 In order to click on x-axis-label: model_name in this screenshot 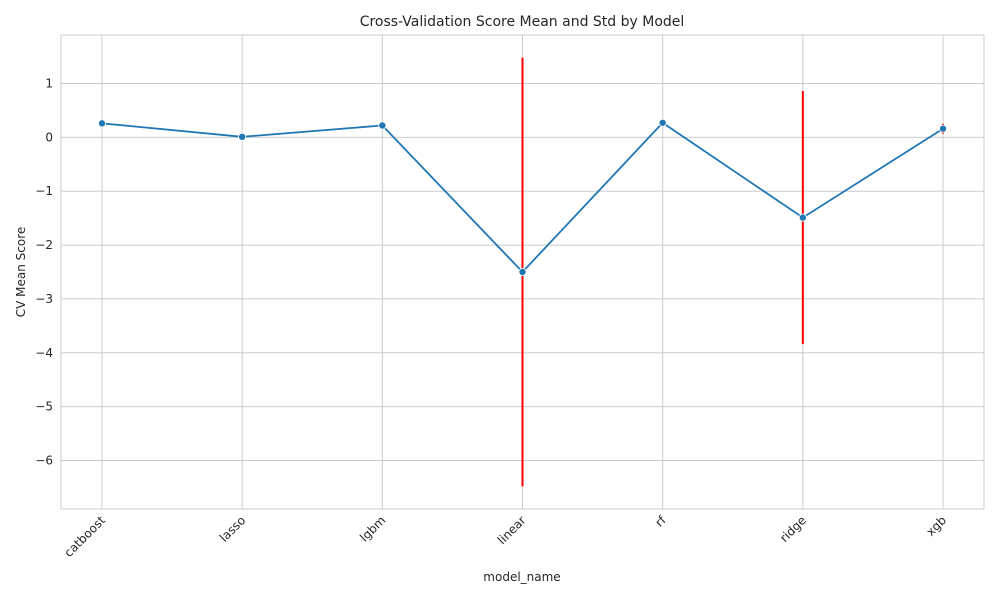, I will do `click(521, 577)`.